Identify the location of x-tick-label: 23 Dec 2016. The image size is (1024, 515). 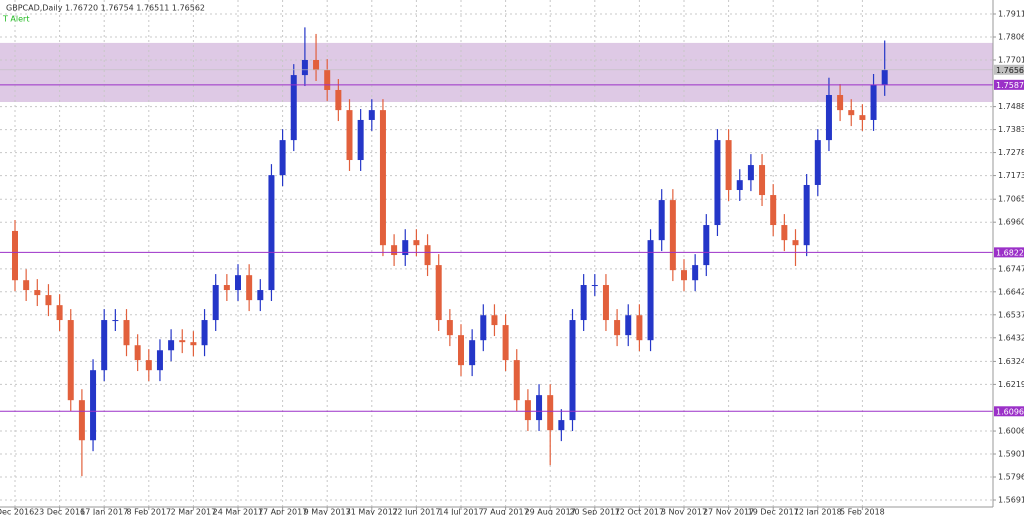
(59, 511).